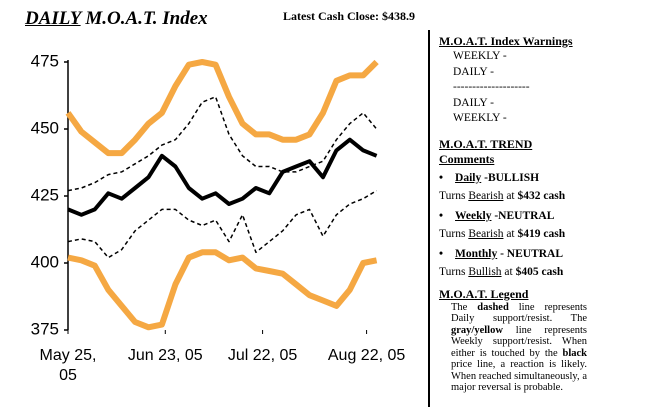  I want to click on divider, so click(429, 218).